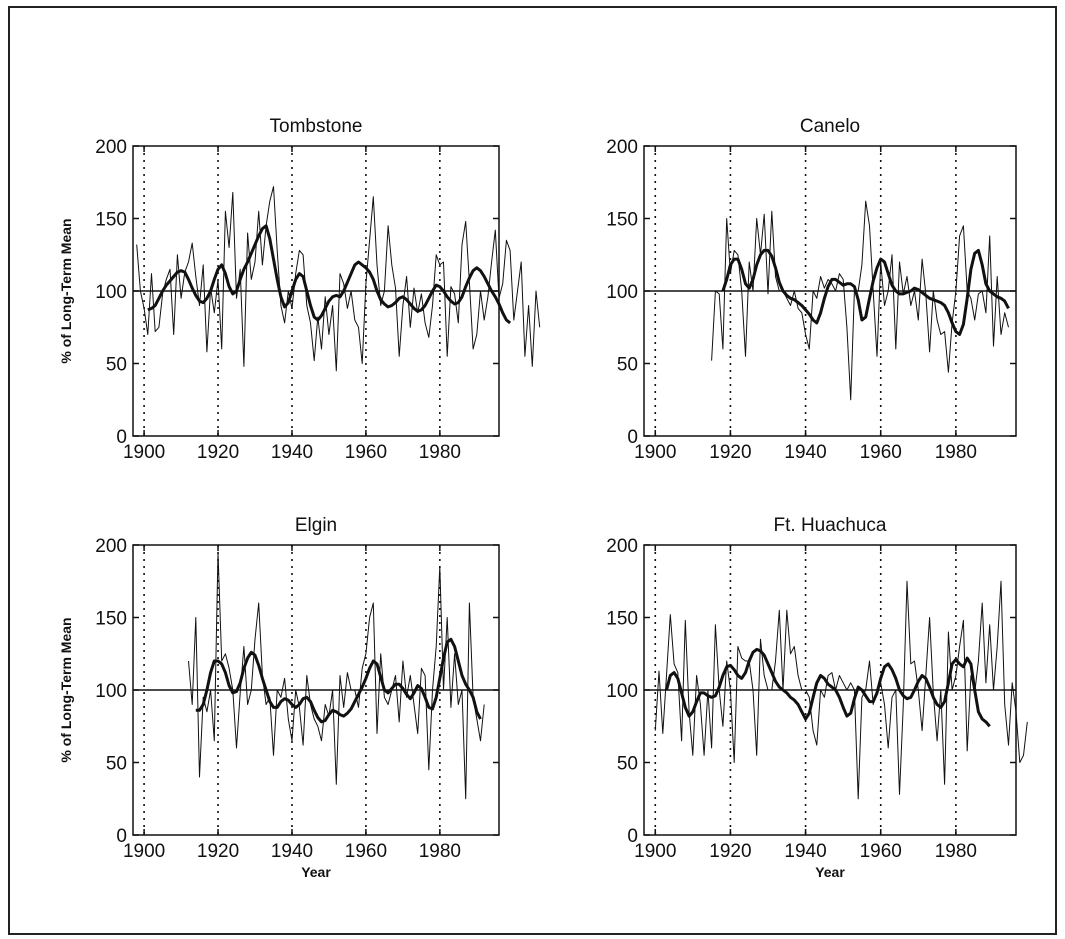 This screenshot has height=939, width=1065. I want to click on chart-panel-1: 0 50 100 150 200 1900 1920 1940 1960 1980 Canelo, so click(811, 289).